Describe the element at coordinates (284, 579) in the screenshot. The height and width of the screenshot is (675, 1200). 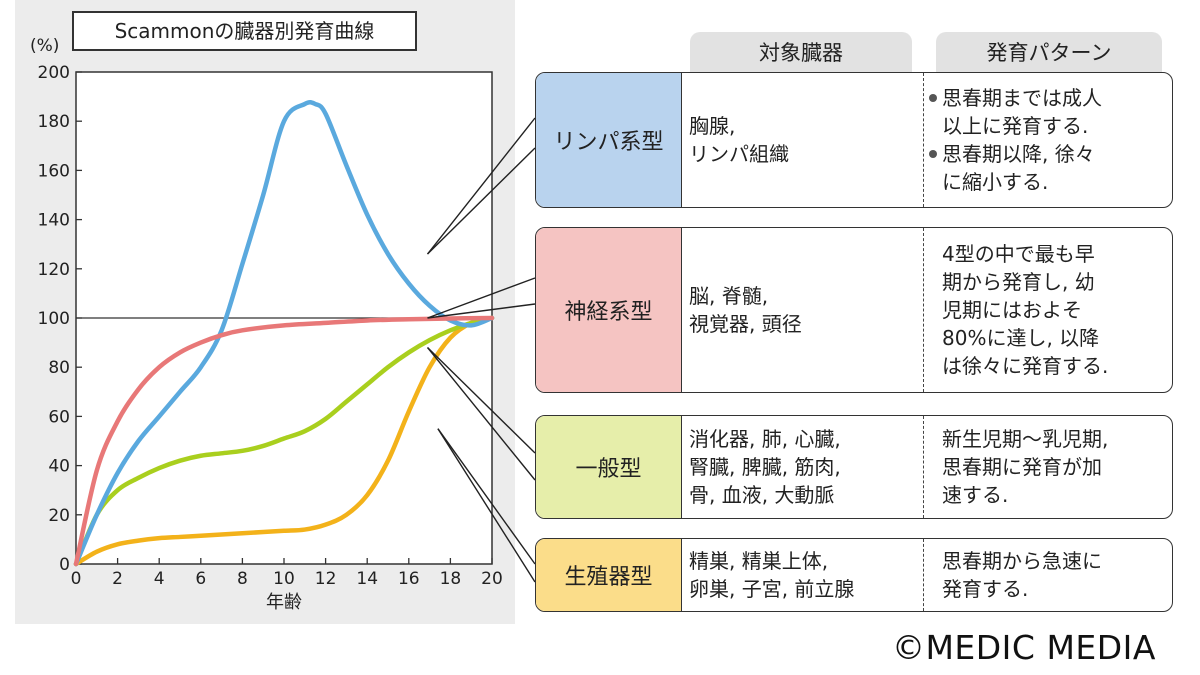
I see `x-tick-label: 10` at that location.